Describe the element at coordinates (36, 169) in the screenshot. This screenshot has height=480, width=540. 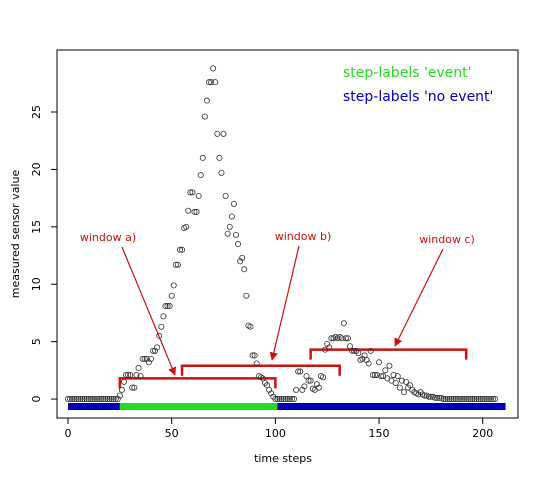
I see `y-tick-label: 20` at that location.